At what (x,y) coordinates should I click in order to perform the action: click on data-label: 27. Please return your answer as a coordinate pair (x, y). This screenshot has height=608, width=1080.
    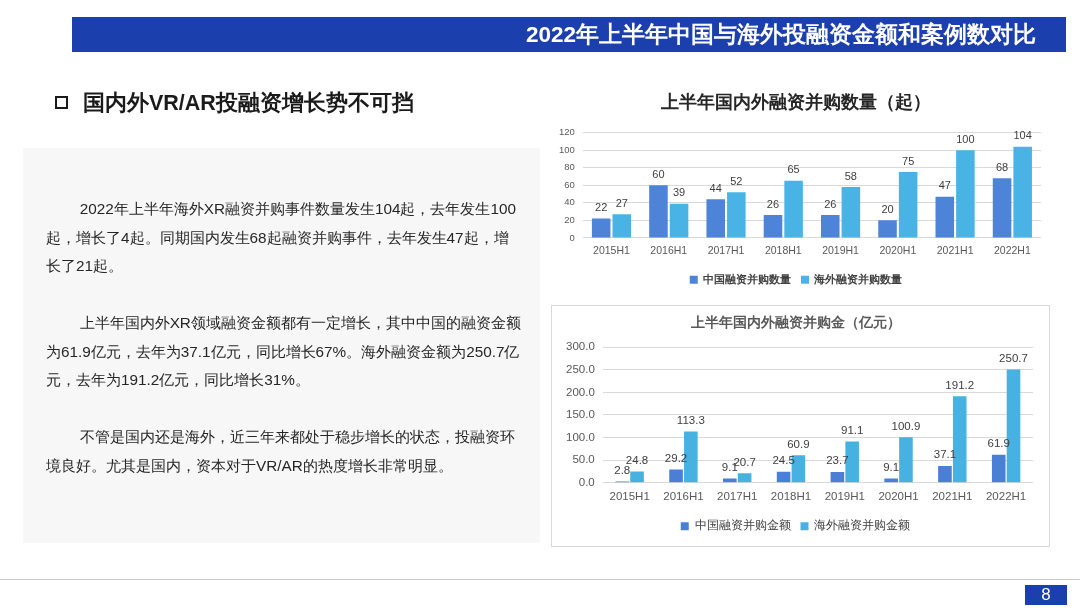
    Looking at the image, I should click on (621, 202).